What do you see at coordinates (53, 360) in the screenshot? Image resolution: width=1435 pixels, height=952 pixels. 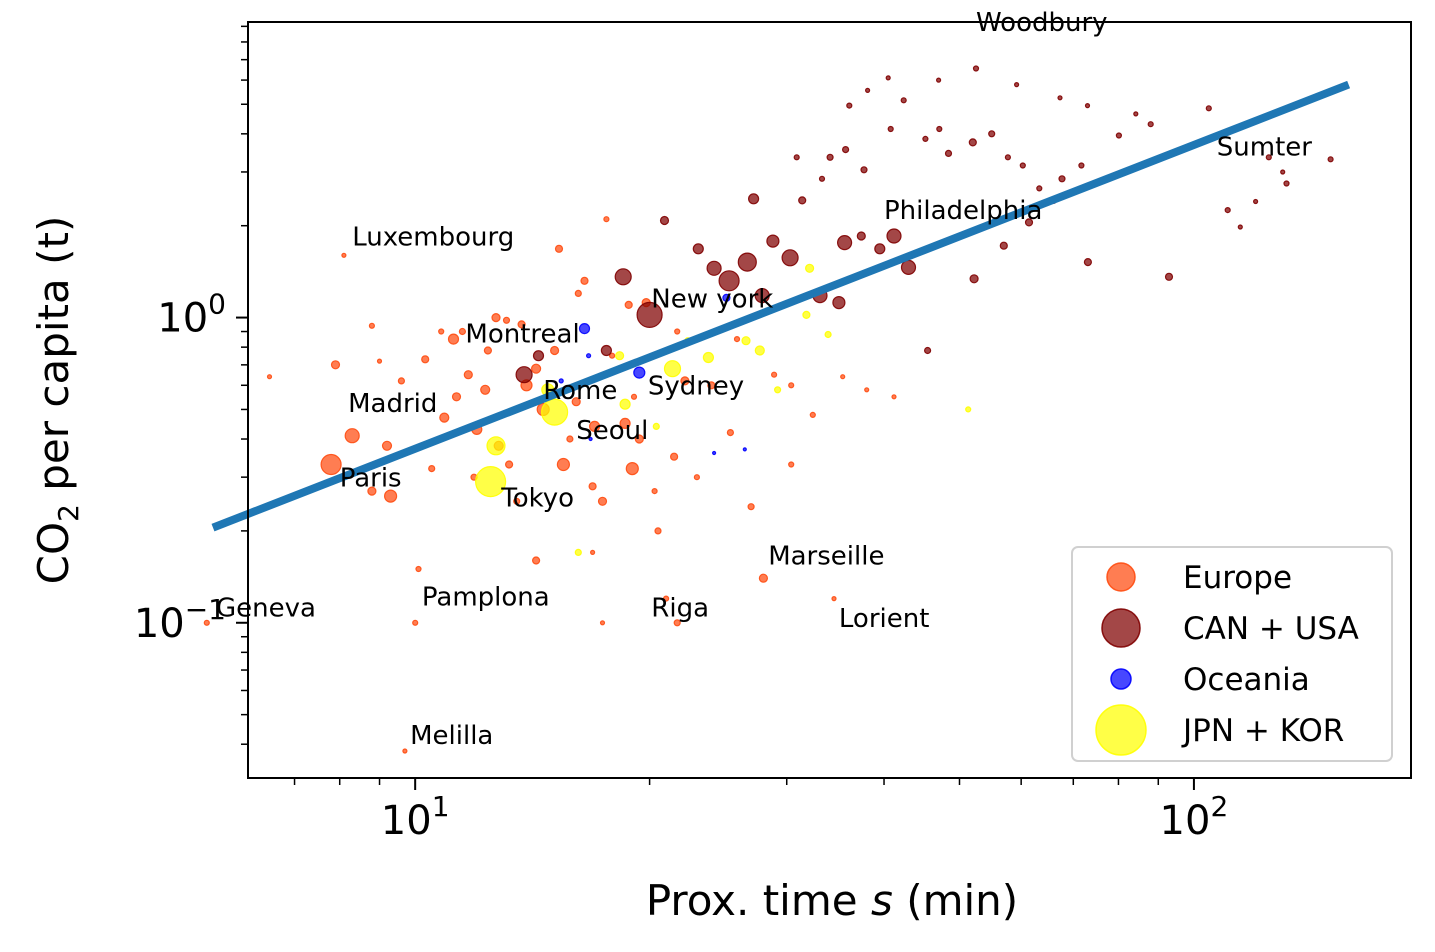 I see `y-axis-label-rest: per capita (t)` at bounding box center [53, 360].